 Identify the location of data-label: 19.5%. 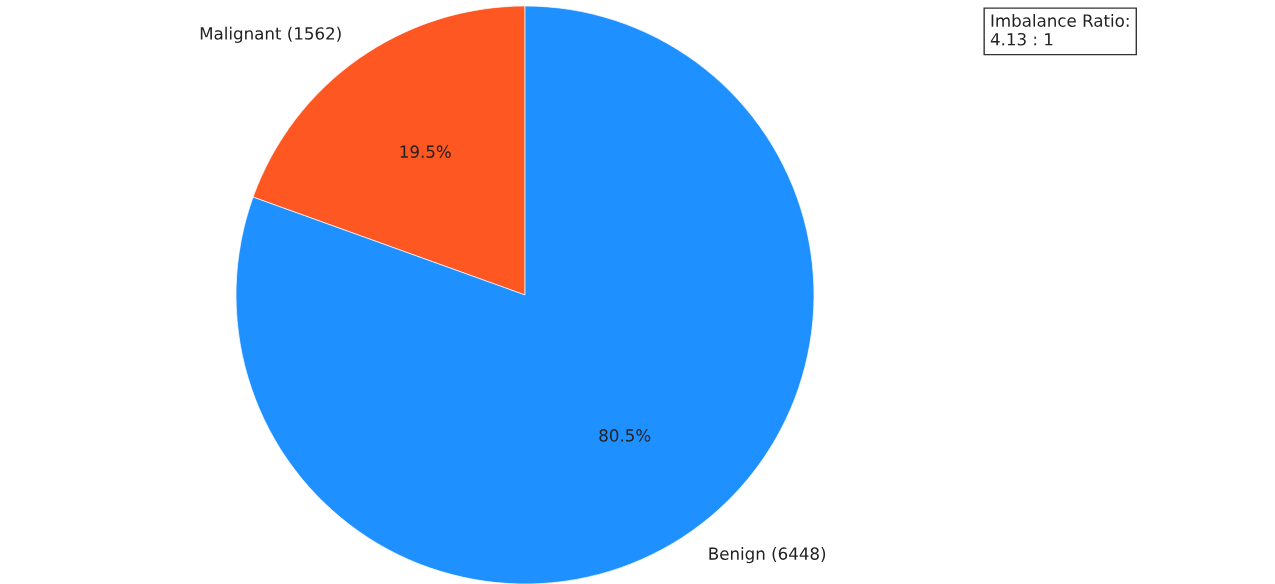
(425, 151).